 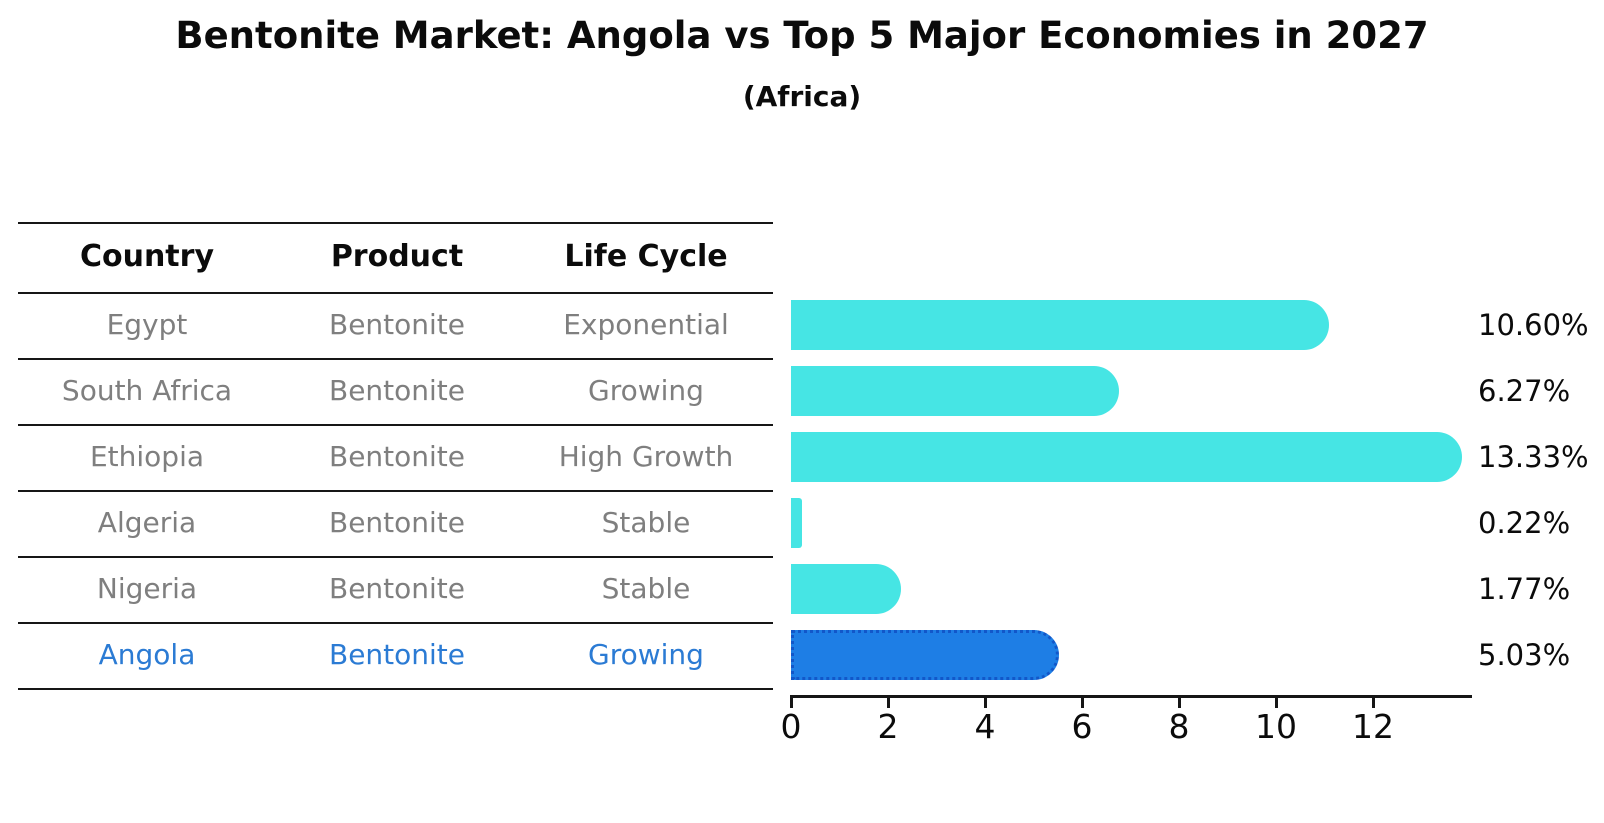 I want to click on bar-value-label: 0.22%, so click(x=1524, y=523).